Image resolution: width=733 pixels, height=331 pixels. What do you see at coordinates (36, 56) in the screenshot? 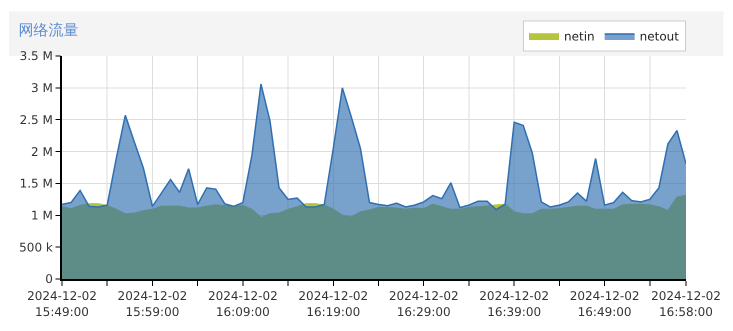
I see `y-tick-label: 3.5 M` at bounding box center [36, 56].